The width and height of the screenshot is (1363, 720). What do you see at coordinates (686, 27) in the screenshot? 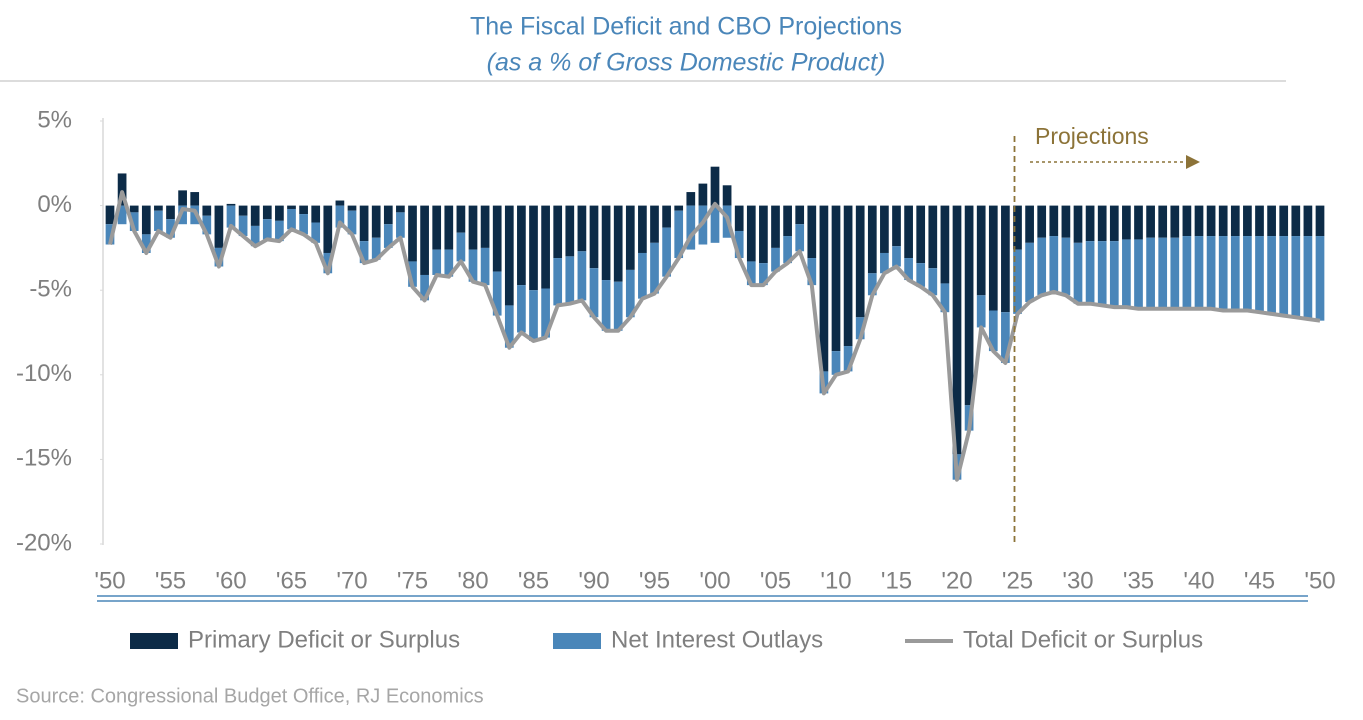
I see `chart-title: The Fiscal Deficit and CBO Projections` at bounding box center [686, 27].